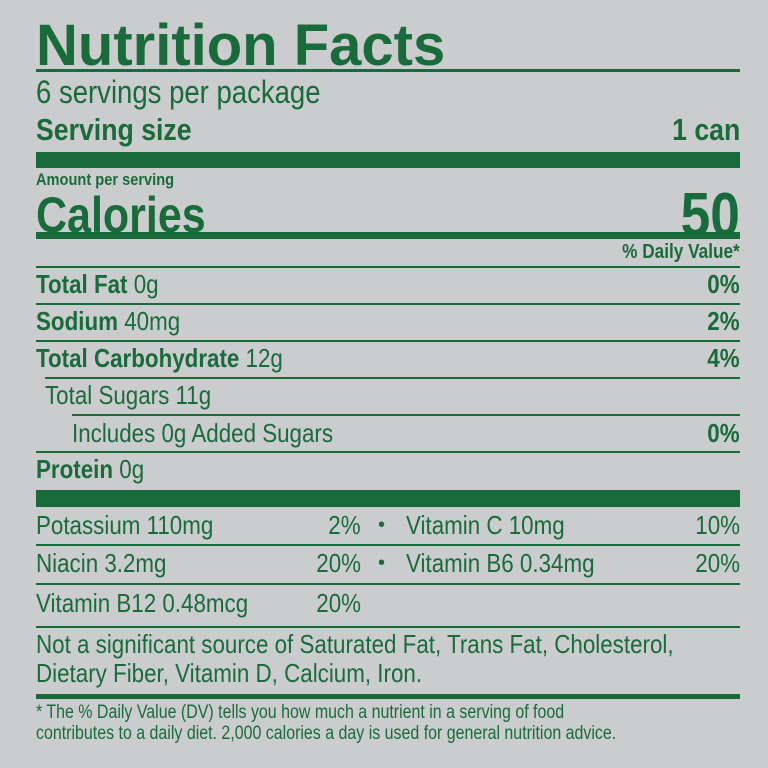 The width and height of the screenshot is (768, 768). What do you see at coordinates (406, 433) in the screenshot?
I see `nutrient-row-added-sugars: Includes 0g Added Sugars 0%` at bounding box center [406, 433].